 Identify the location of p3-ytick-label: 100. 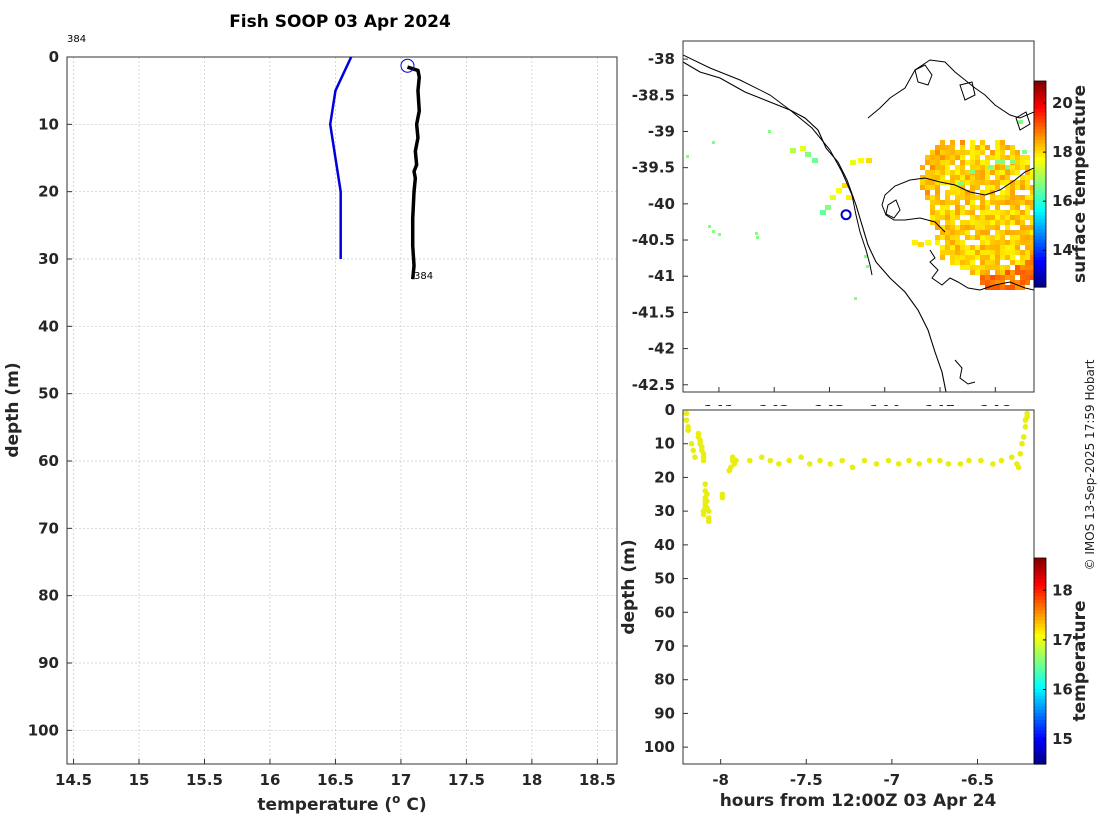
(659, 747).